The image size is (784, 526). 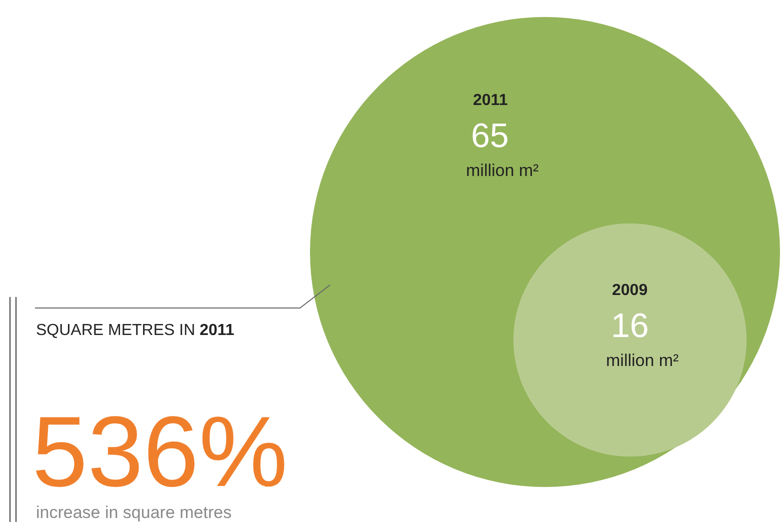 What do you see at coordinates (490, 136) in the screenshot?
I see `data-label: 65` at bounding box center [490, 136].